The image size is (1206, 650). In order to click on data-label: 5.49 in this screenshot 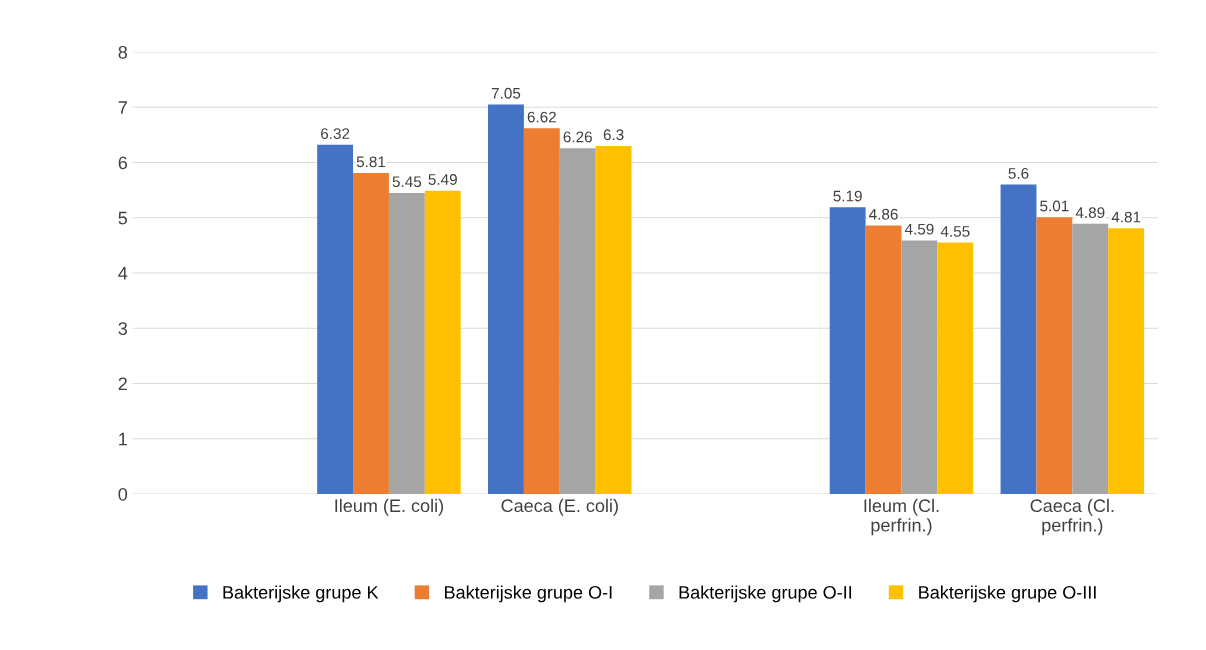, I will do `click(442, 179)`.